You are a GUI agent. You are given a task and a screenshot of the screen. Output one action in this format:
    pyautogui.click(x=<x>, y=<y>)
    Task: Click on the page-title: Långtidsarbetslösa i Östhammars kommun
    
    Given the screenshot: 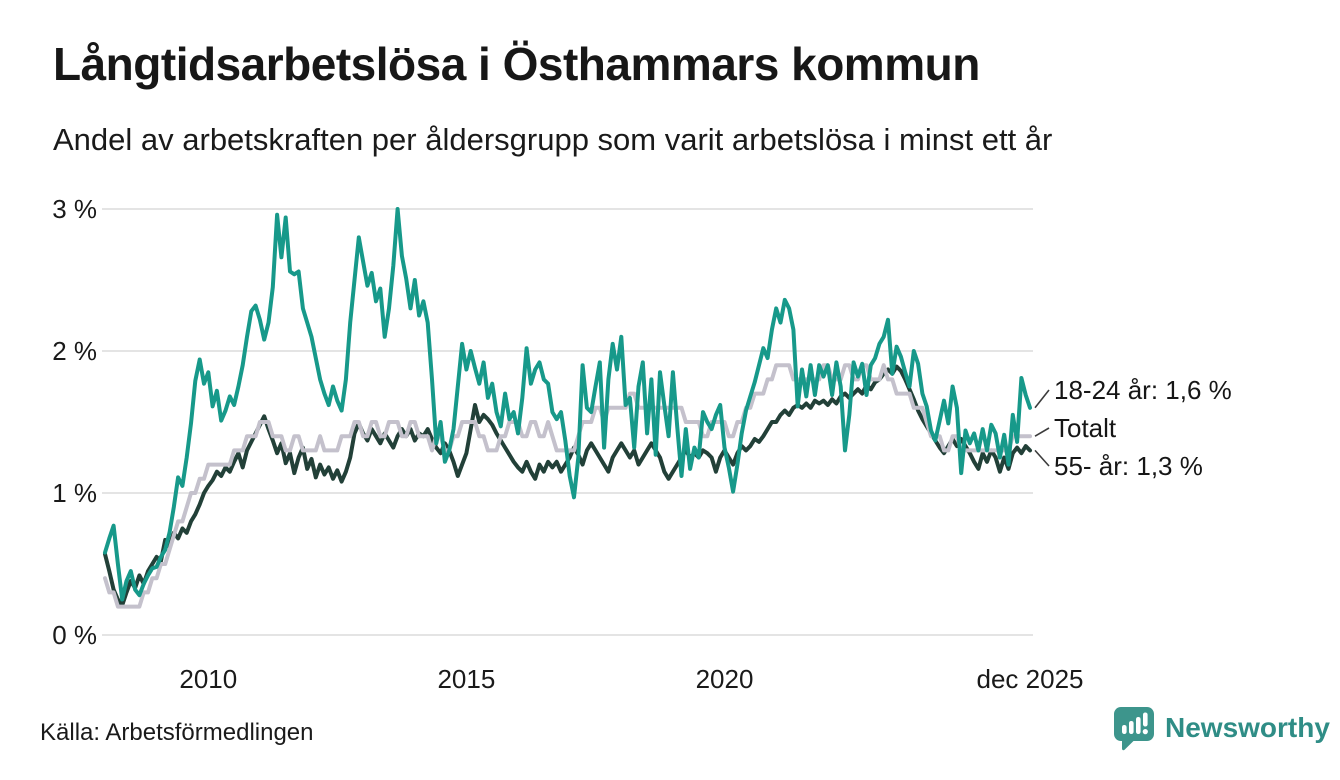 What is the action you would take?
    pyautogui.click(x=516, y=64)
    